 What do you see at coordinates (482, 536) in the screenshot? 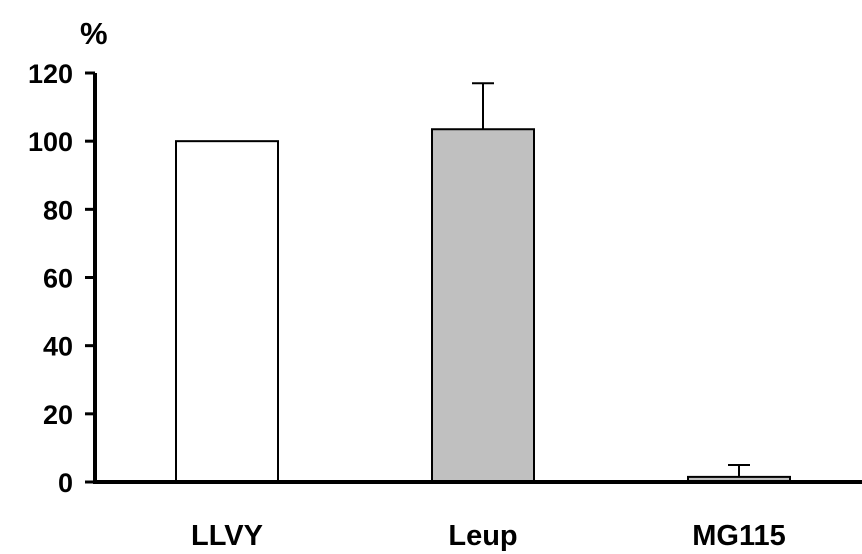
I see `category-label-leup: Leup` at bounding box center [482, 536].